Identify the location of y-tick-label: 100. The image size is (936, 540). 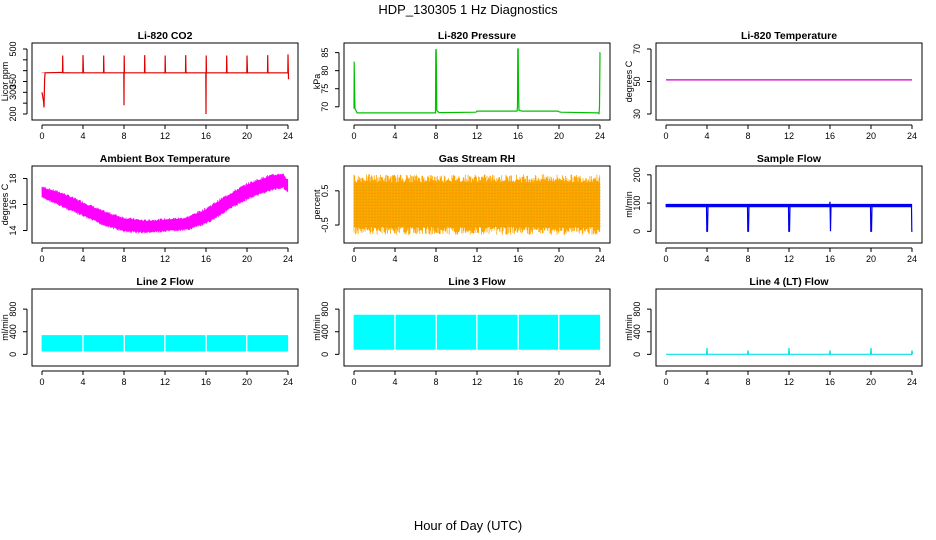
(637, 203).